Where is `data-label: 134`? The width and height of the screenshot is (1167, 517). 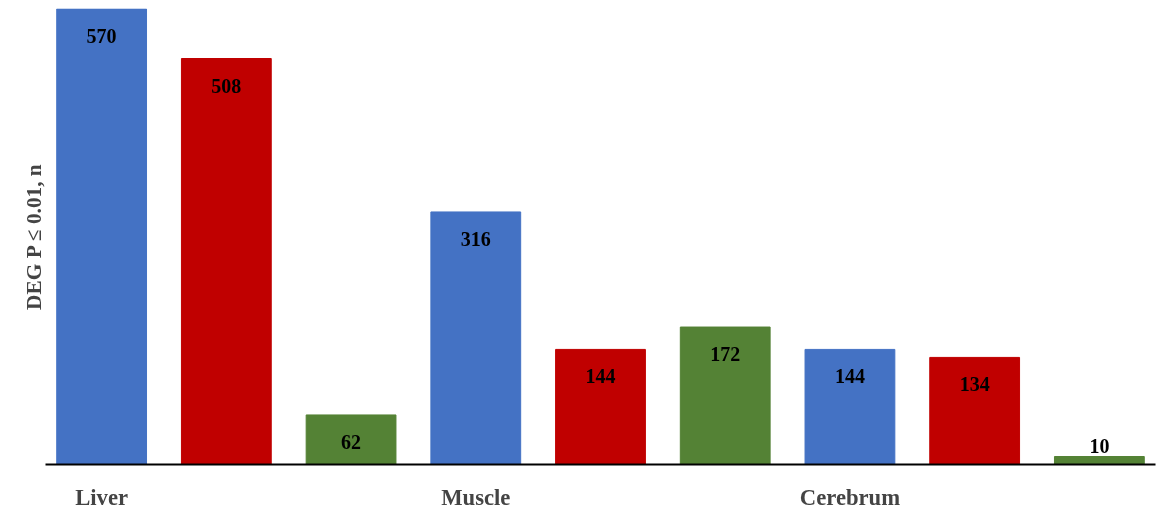
data-label: 134 is located at coordinates (974, 384).